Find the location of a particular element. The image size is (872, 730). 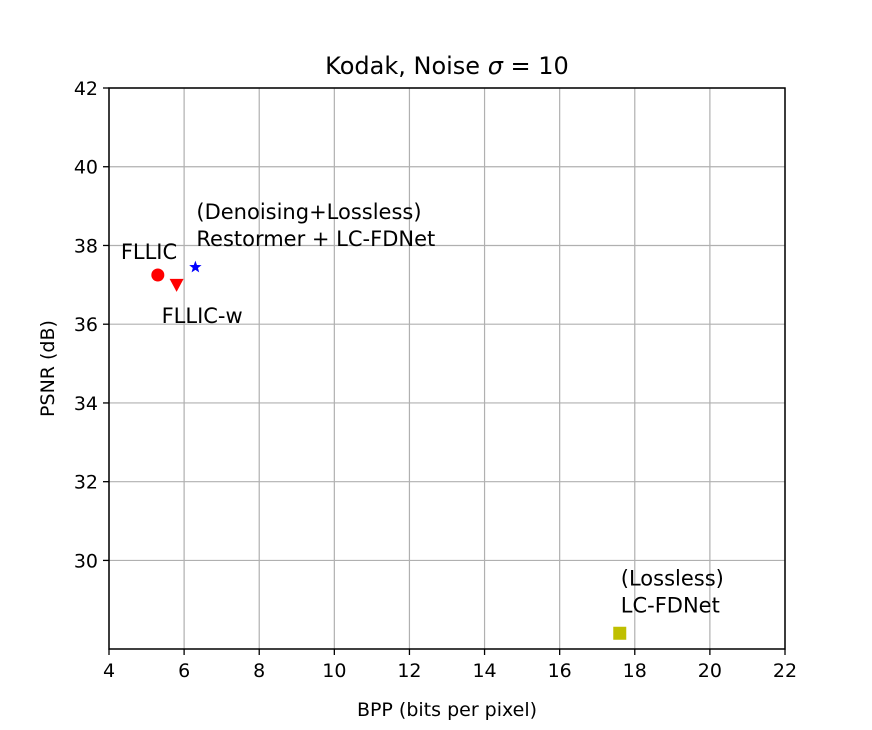

square-marker is located at coordinates (620, 633).